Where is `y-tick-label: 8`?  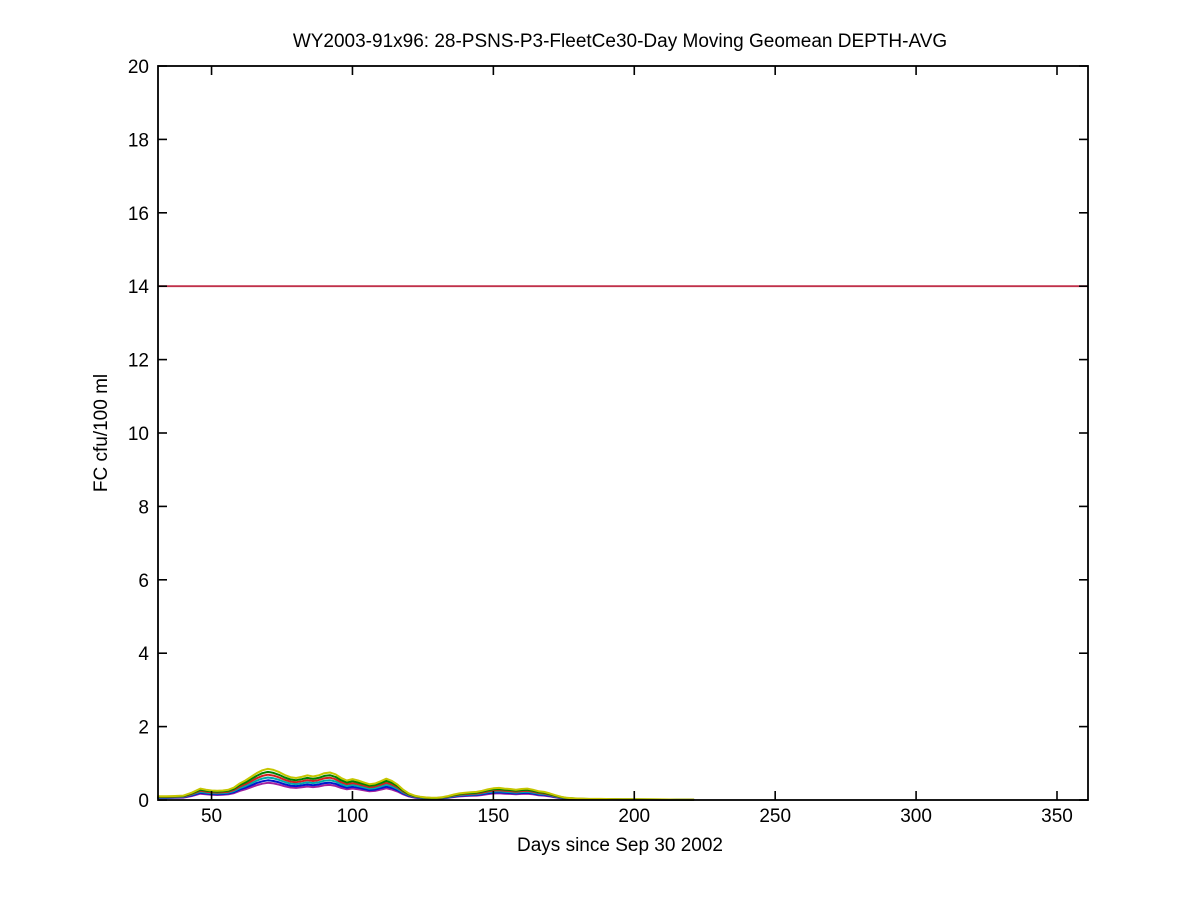
y-tick-label: 8 is located at coordinates (143, 507).